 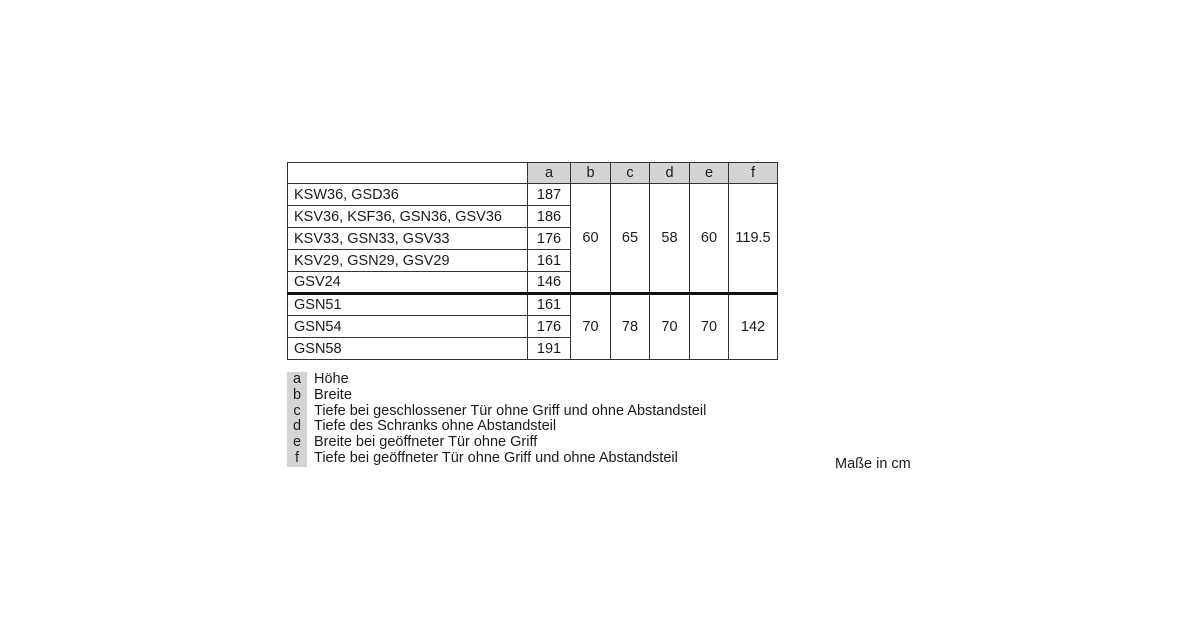 I want to click on legend-text: Breite bei geöffneter Tür ohne Griff, so click(x=426, y=442).